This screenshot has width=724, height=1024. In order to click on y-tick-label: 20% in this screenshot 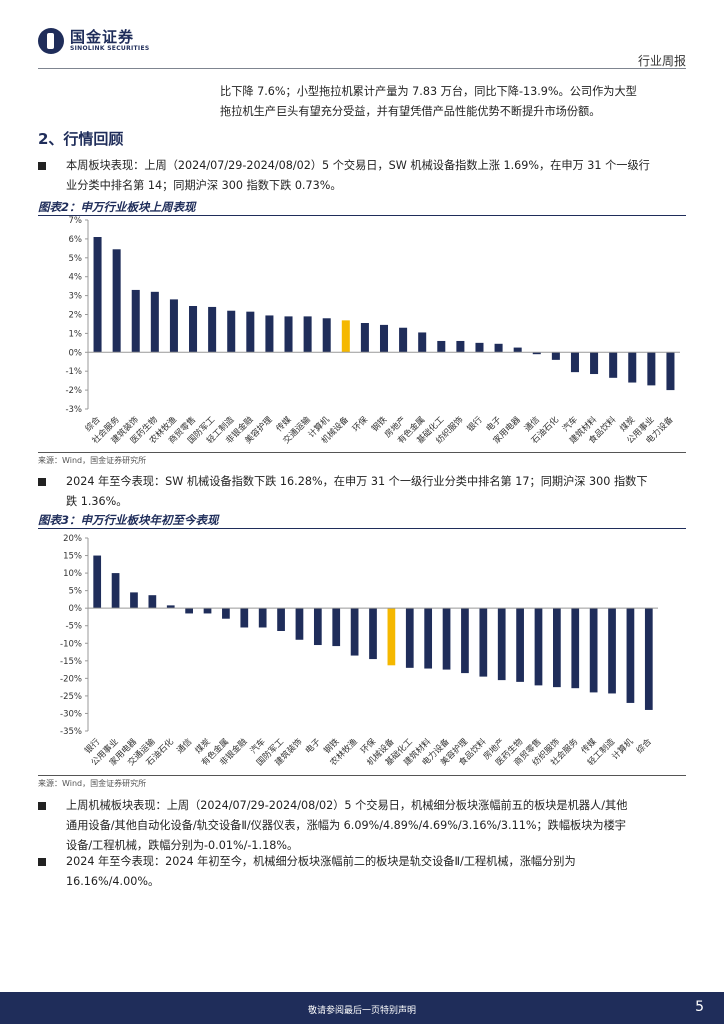, I will do `click(72, 539)`.